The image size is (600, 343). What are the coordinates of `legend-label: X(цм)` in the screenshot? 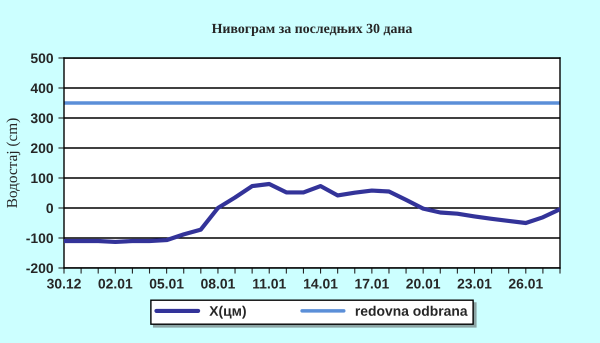 It's located at (227, 312).